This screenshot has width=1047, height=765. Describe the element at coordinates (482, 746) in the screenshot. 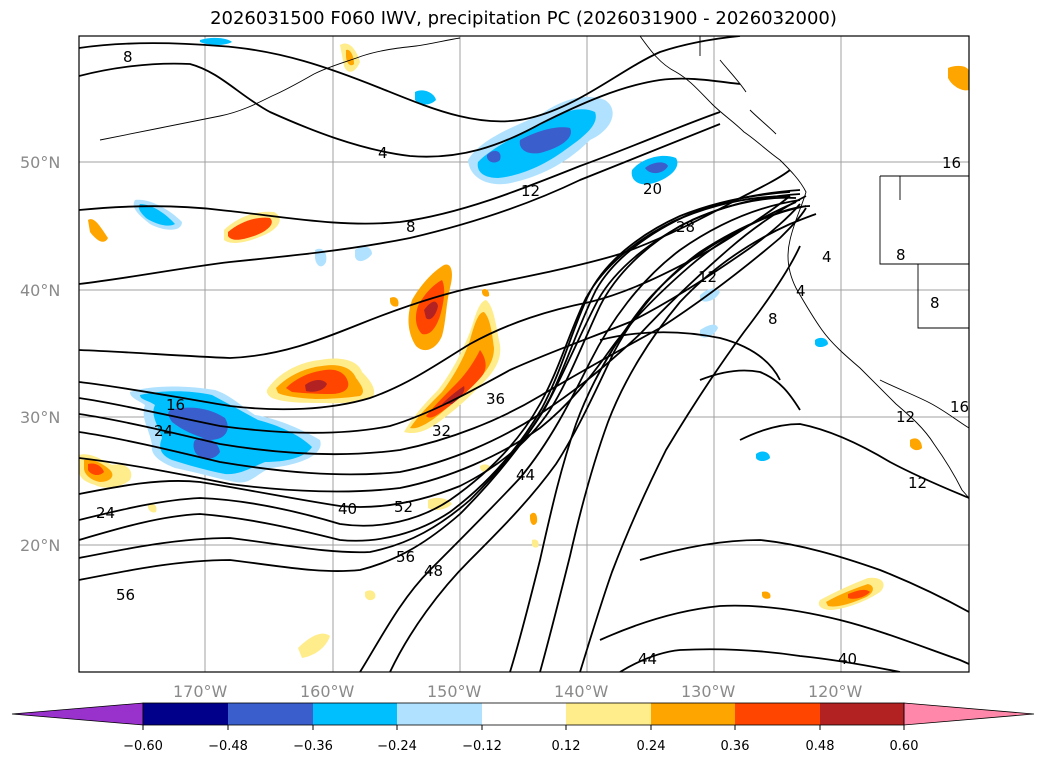

I see `colorbar-tick-label: −0.12` at that location.